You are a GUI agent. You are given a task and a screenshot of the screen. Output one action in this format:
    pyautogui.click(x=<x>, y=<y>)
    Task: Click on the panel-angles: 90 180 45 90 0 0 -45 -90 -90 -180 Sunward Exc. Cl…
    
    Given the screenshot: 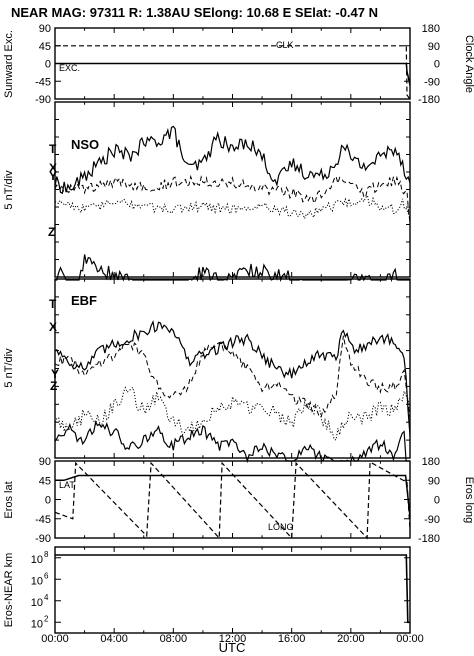 What is the action you would take?
    pyautogui.click(x=238, y=64)
    